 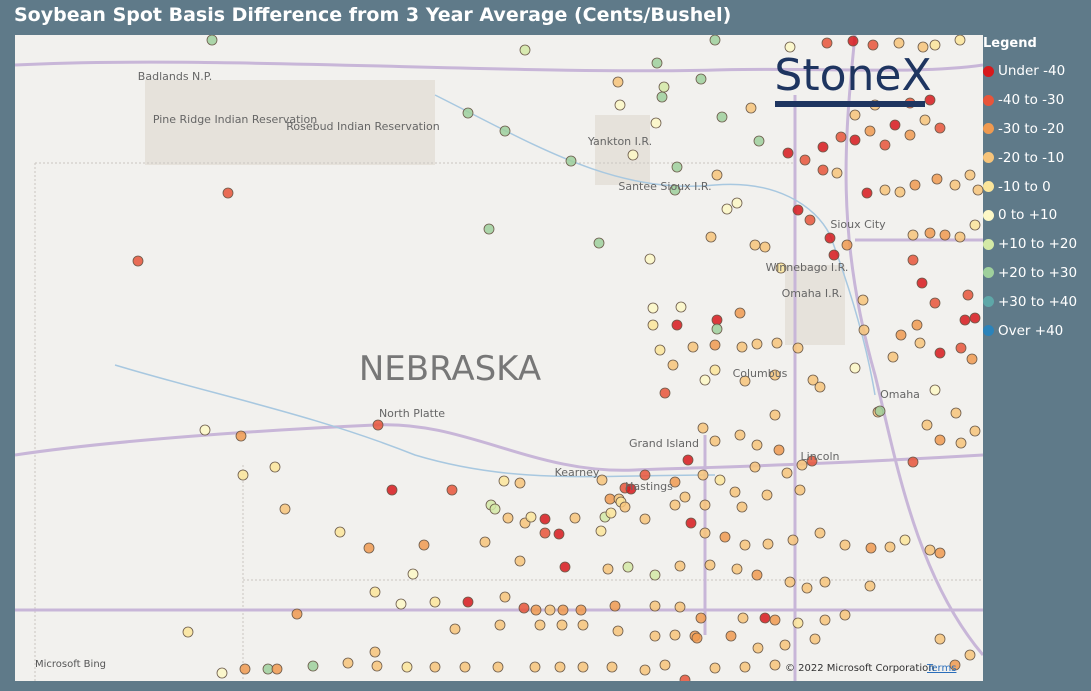 I want to click on legend-item: -40 to -30, so click(x=1030, y=100).